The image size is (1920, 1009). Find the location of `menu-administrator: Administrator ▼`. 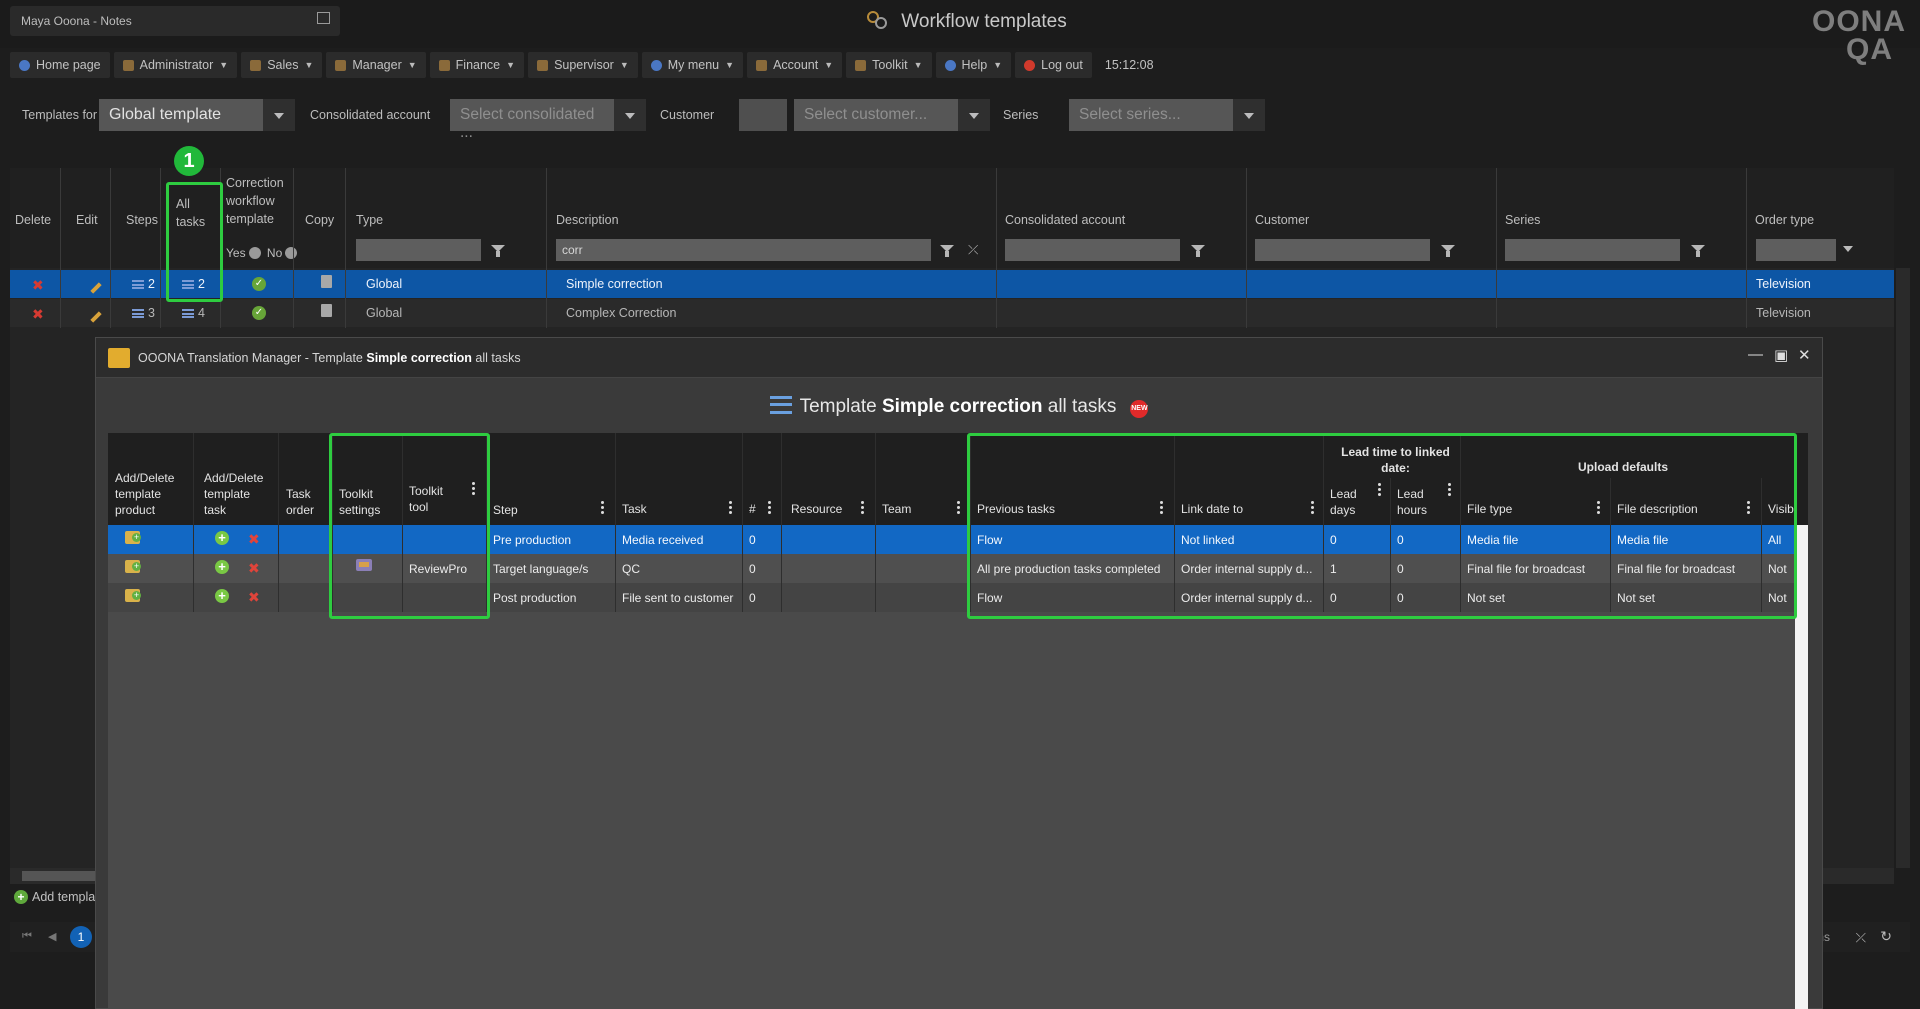

menu-administrator: Administrator ▼ is located at coordinates (175, 65).